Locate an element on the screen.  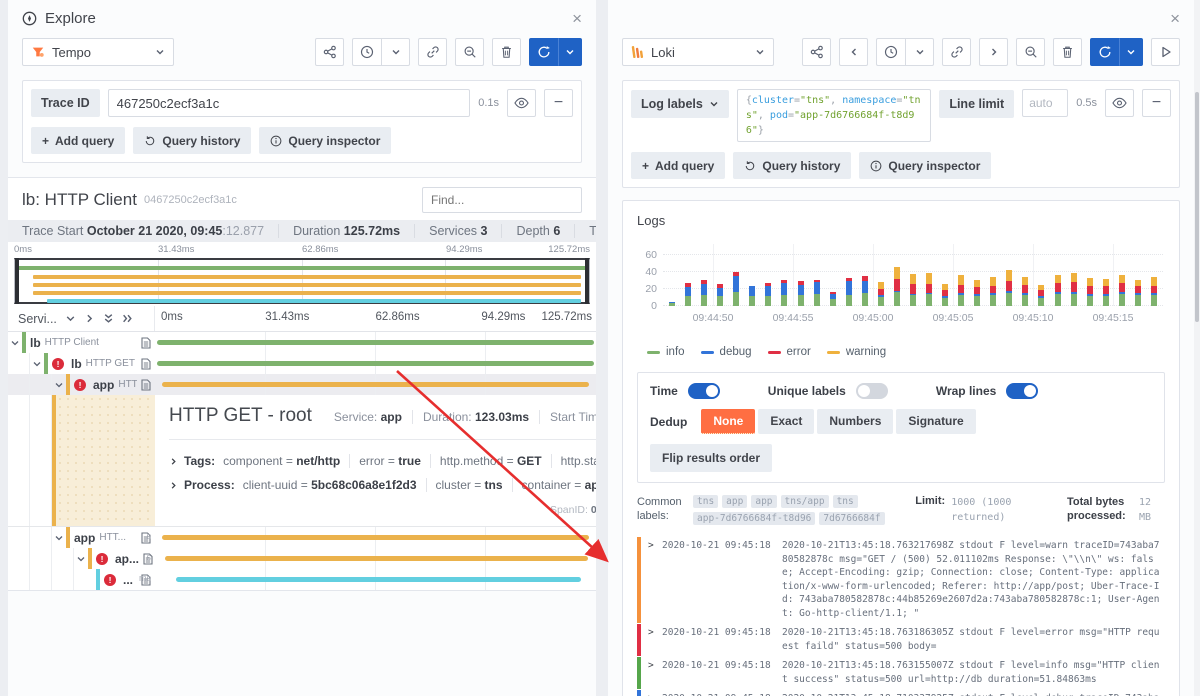
span-row-app-3: ! ap... s is located at coordinates (302, 558).